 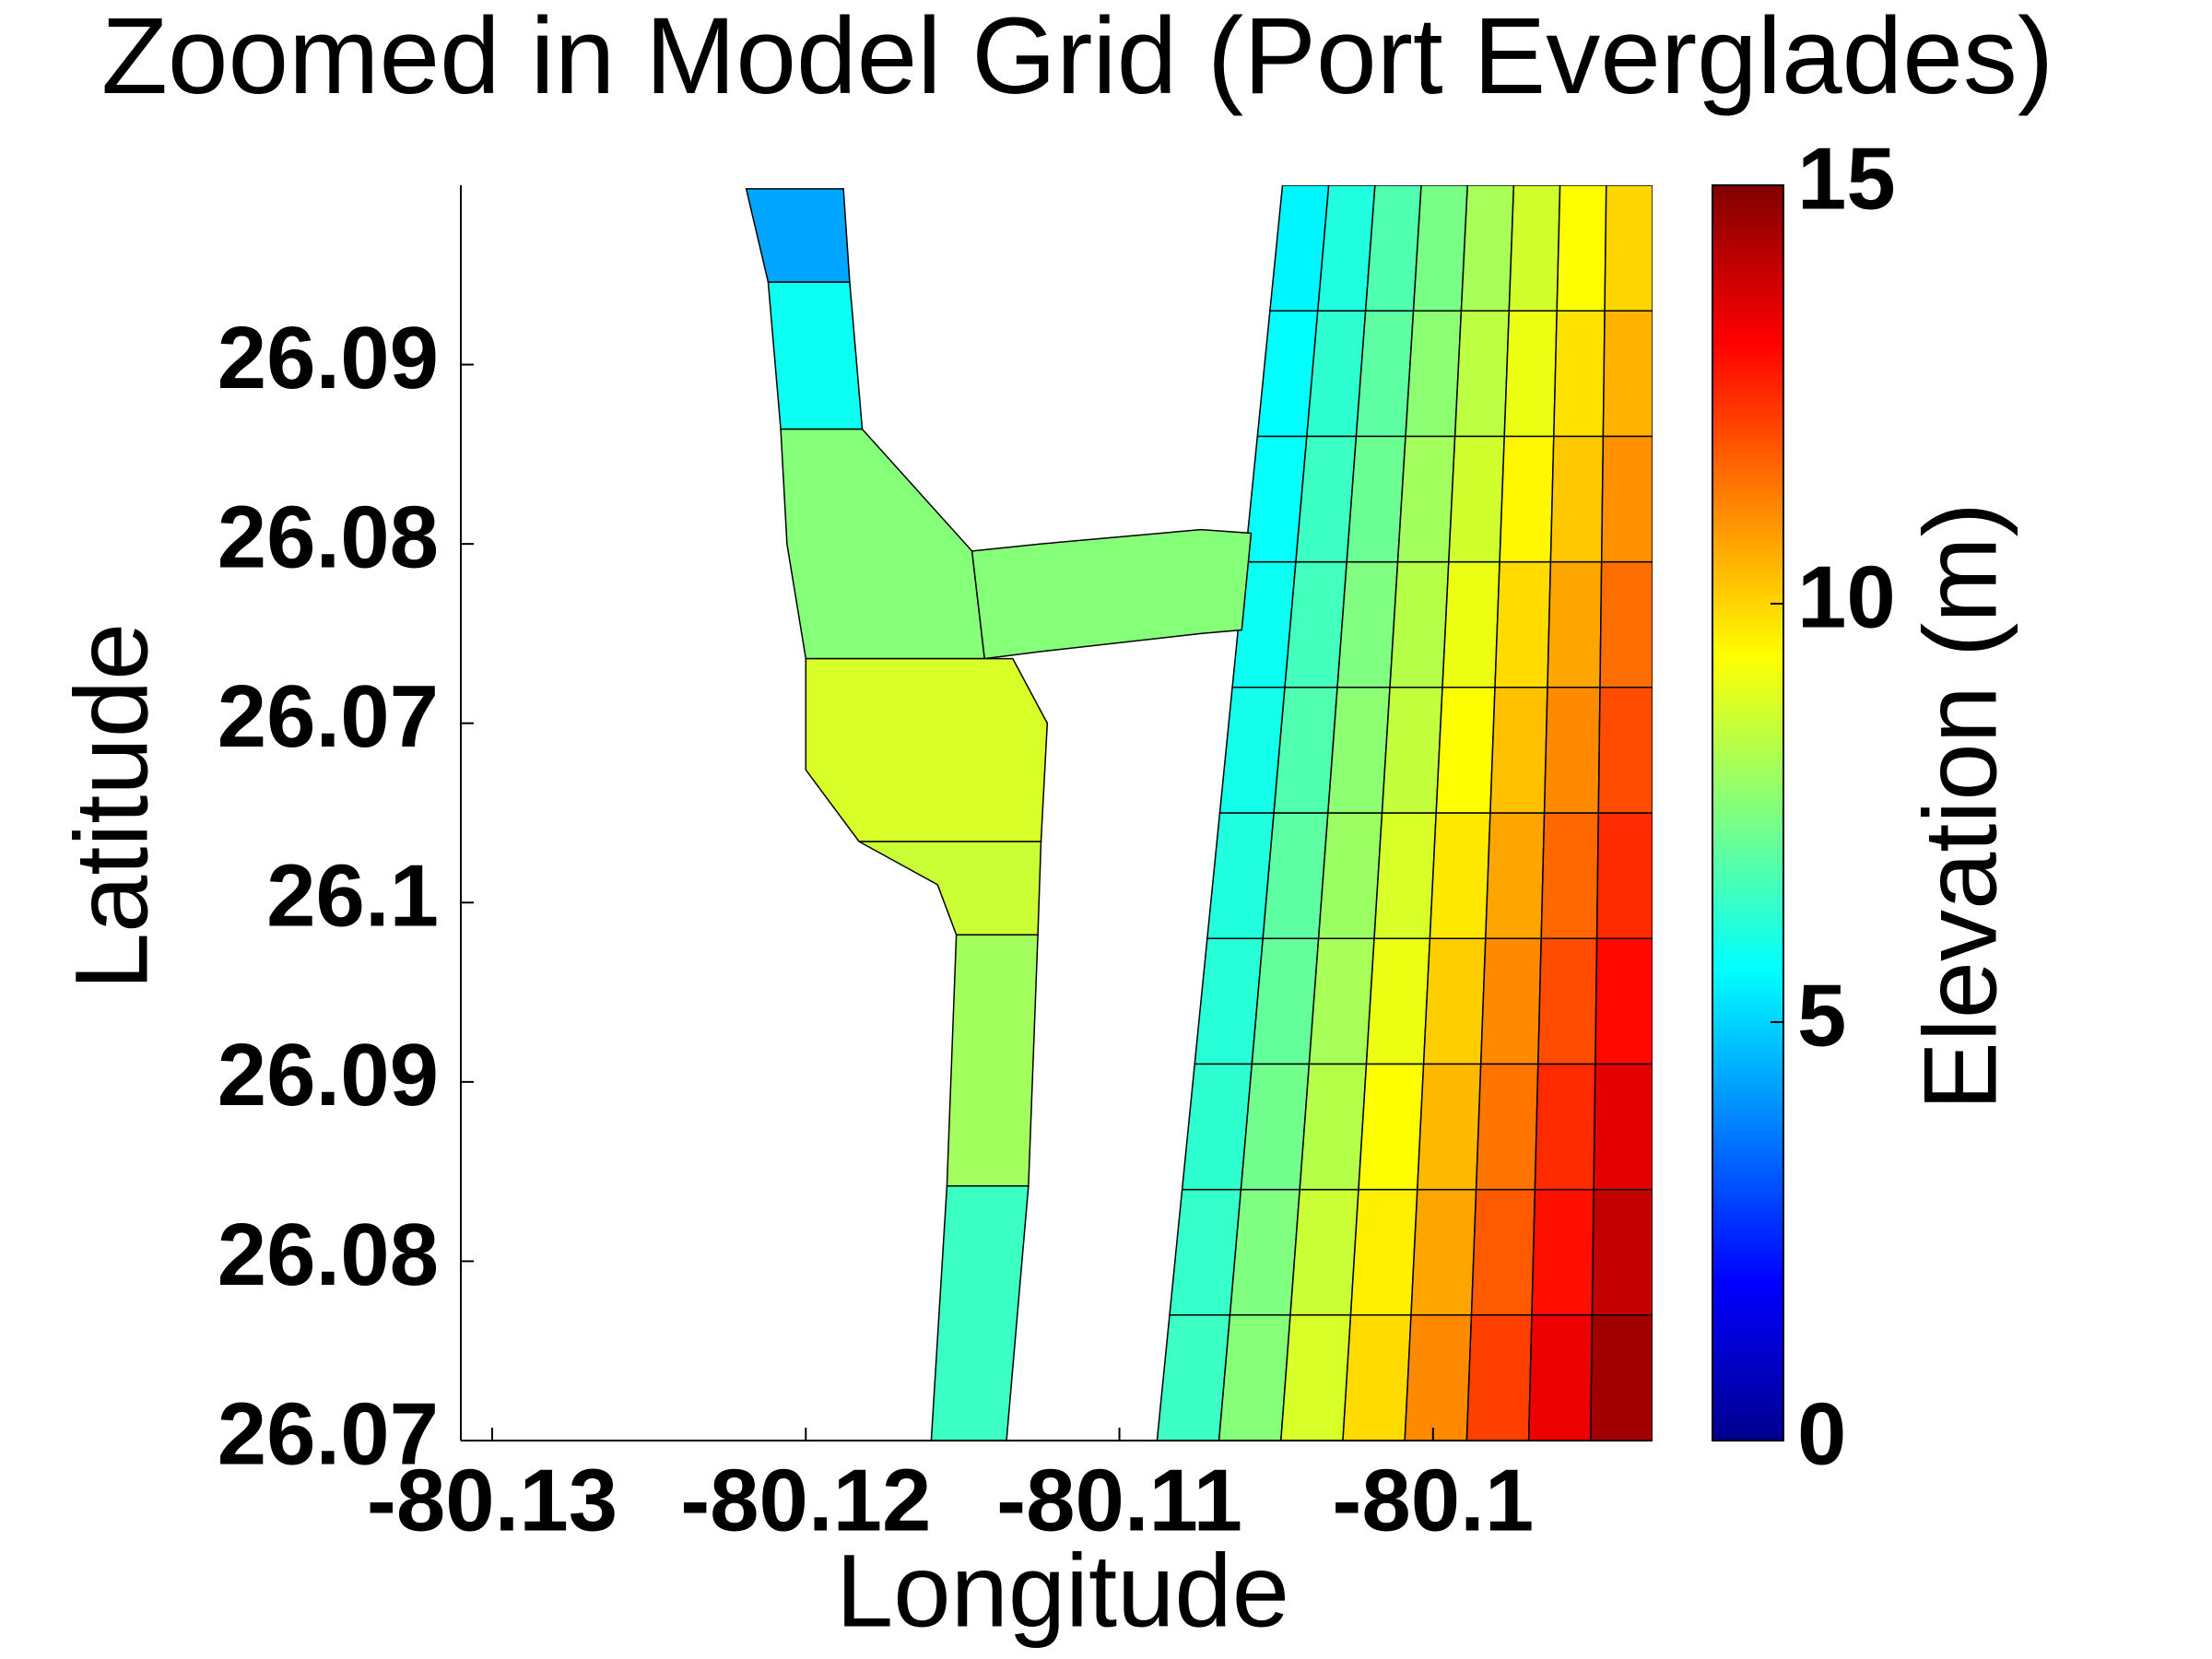 What do you see at coordinates (1119, 1500) in the screenshot?
I see `x-tick-label: -80.11` at bounding box center [1119, 1500].